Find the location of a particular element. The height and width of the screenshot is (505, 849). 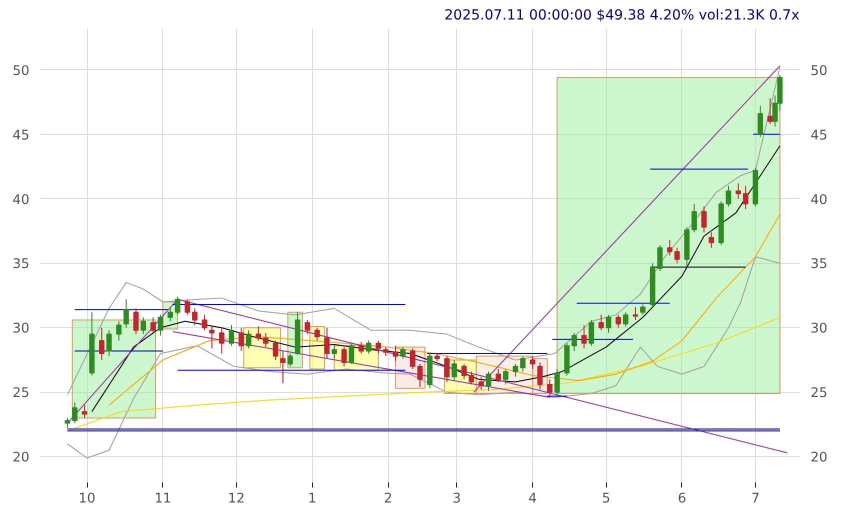

y-tick-label: 25 is located at coordinates (21, 394).